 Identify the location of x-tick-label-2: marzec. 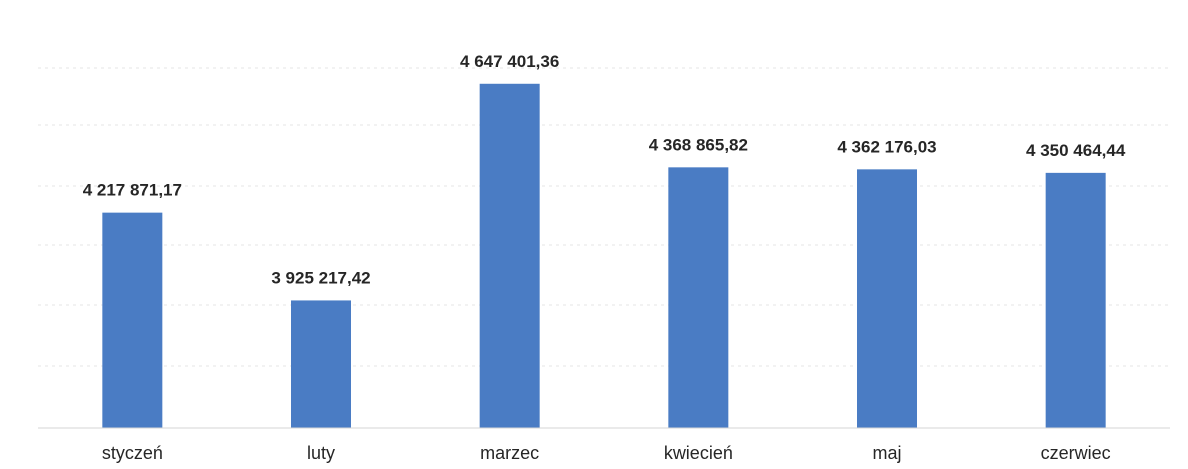
(509, 453).